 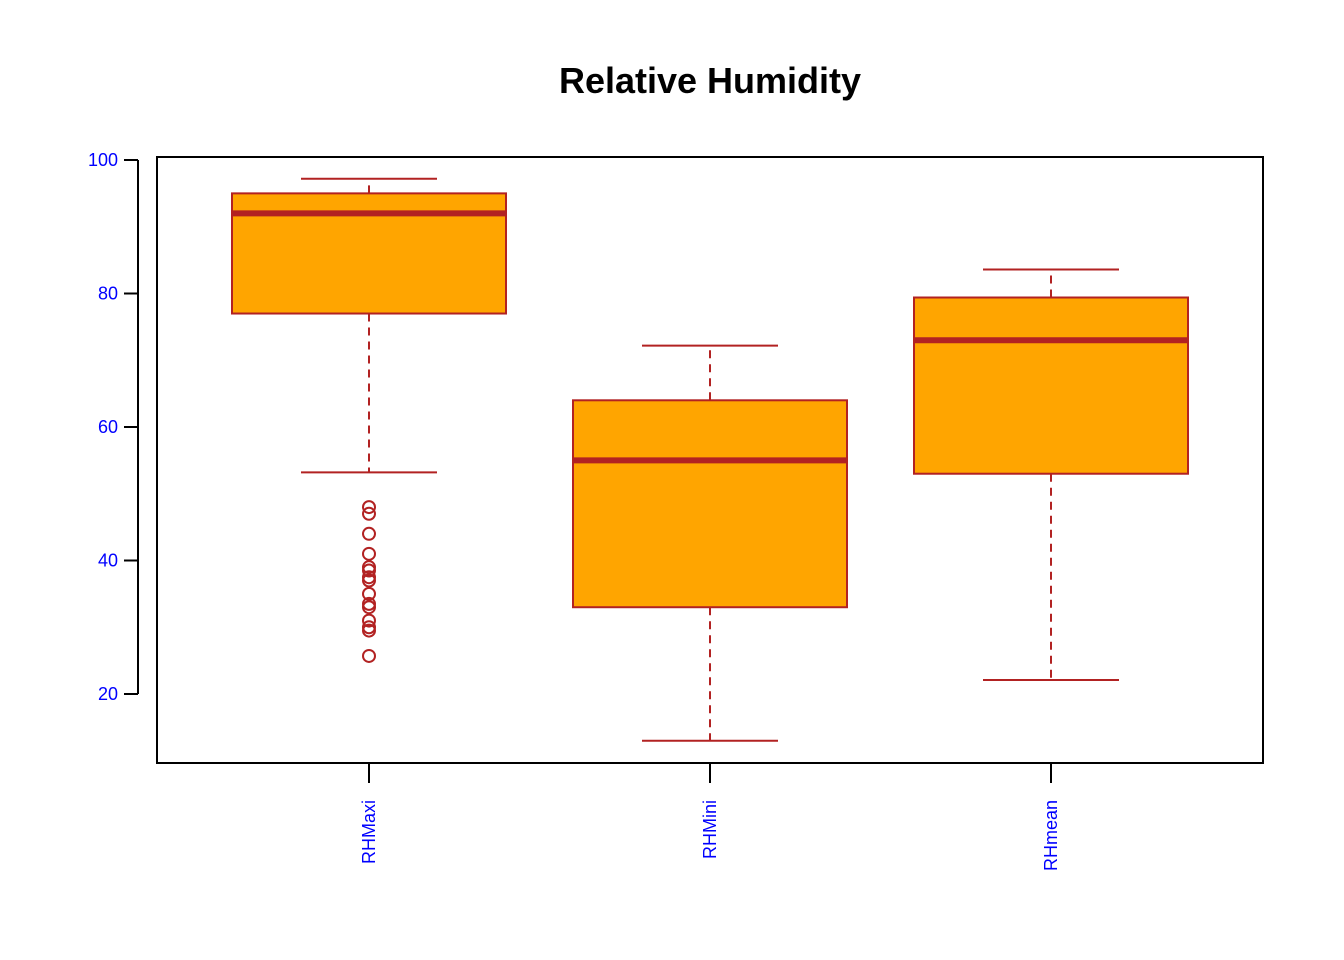 I want to click on x-category-label: RHMaxi, so click(x=369, y=832).